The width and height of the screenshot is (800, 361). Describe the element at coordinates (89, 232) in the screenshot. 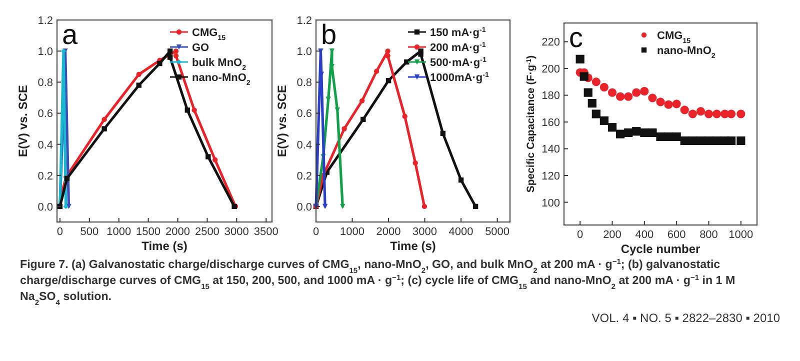

I see `x-tick-label: 500` at that location.